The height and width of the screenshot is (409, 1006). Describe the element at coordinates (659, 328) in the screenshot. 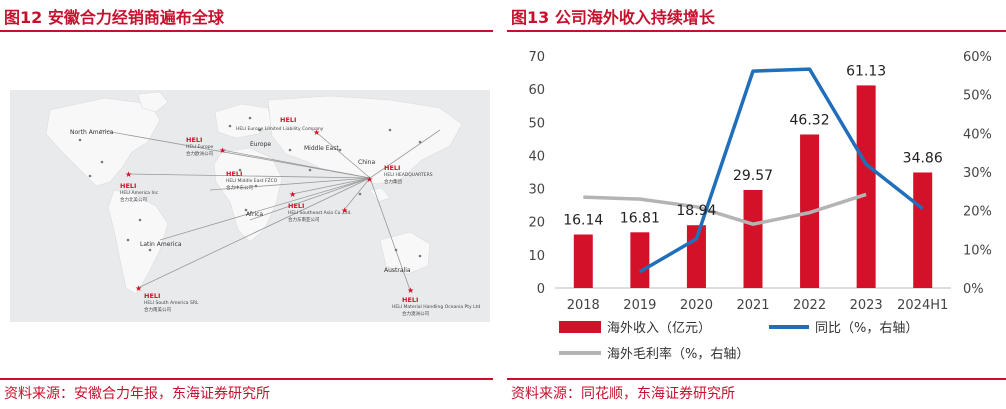

I see `legend-label-revenue: 海外收入（亿元）` at that location.